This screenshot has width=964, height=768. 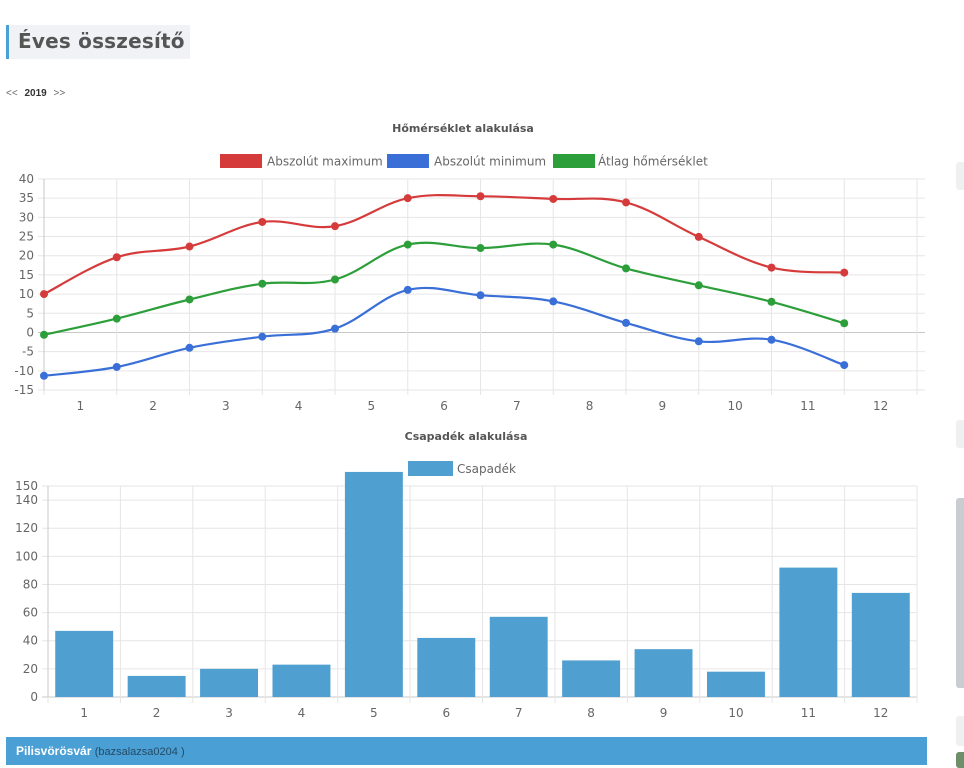 I want to click on x-tick-label: 1, so click(x=84, y=713).